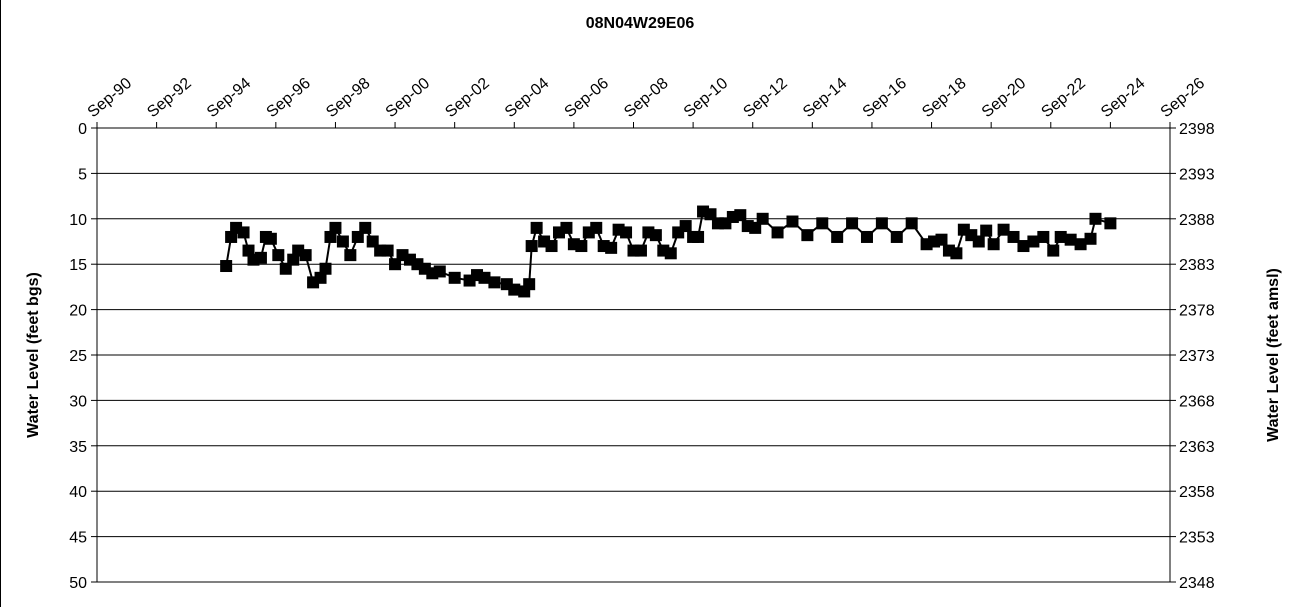 The width and height of the screenshot is (1297, 607). What do you see at coordinates (78, 447) in the screenshot?
I see `y-tick-label: 35` at bounding box center [78, 447].